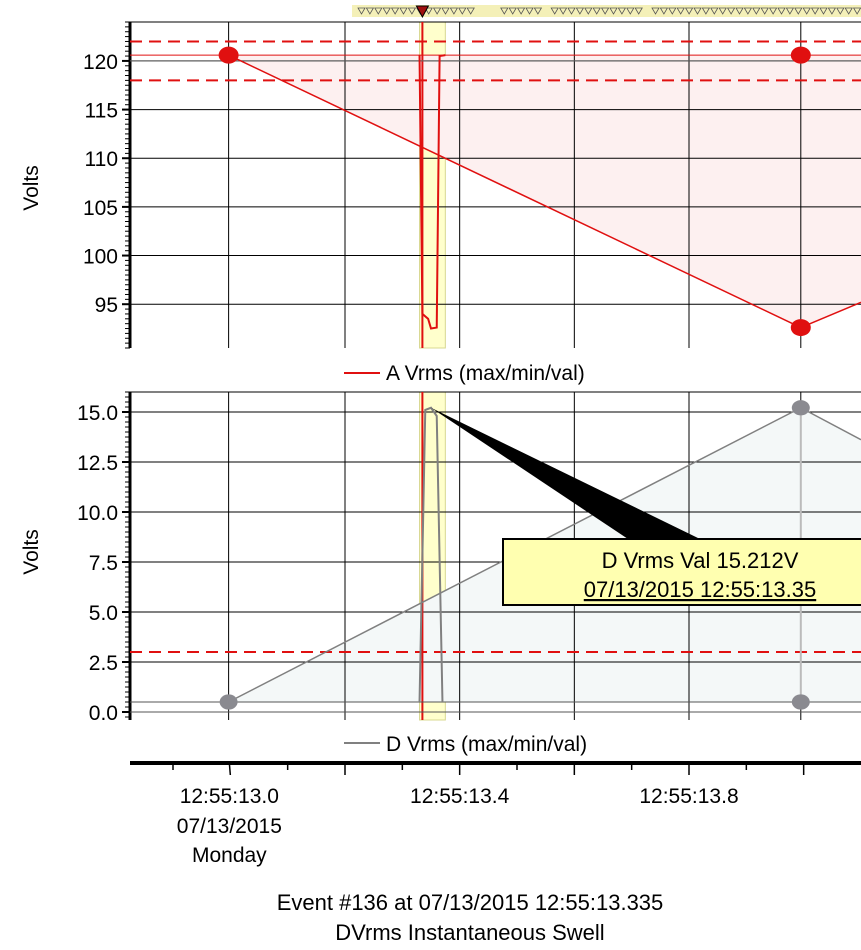 The image size is (861, 950). I want to click on event-subtitle: DVrms Instantaneous Swell, so click(469, 932).